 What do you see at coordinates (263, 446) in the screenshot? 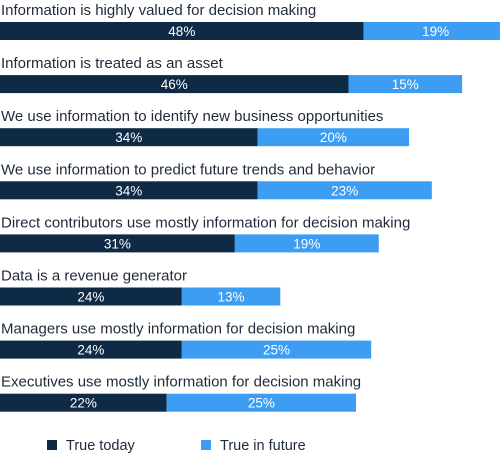
I see `legend-label-true-in-future: True in future` at bounding box center [263, 446].